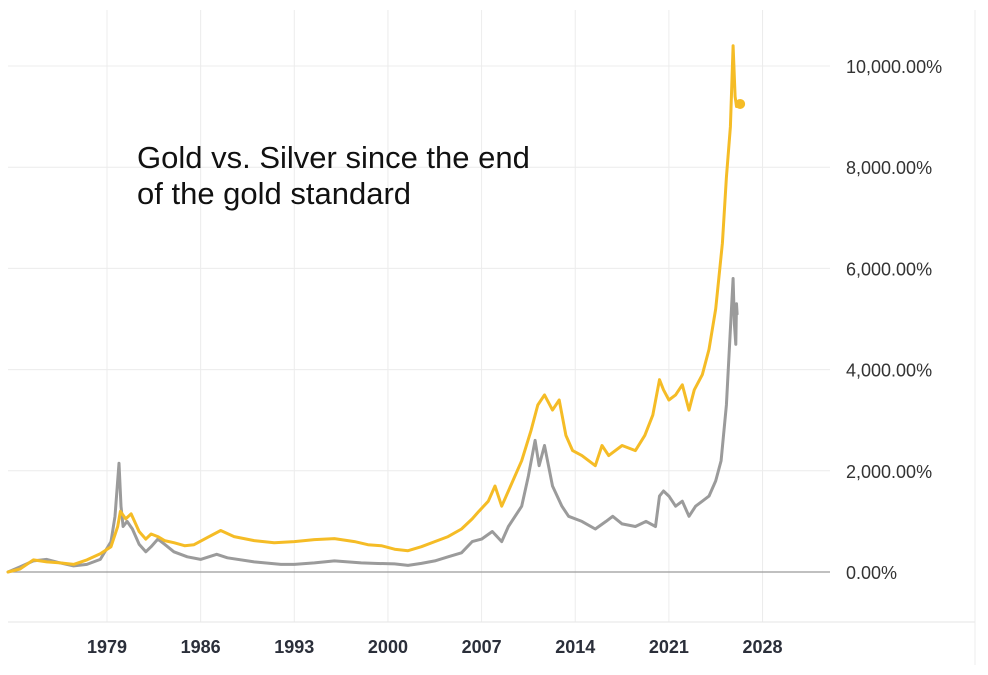 This screenshot has width=988, height=675. I want to click on x-tick-label: 1986, so click(201, 647).